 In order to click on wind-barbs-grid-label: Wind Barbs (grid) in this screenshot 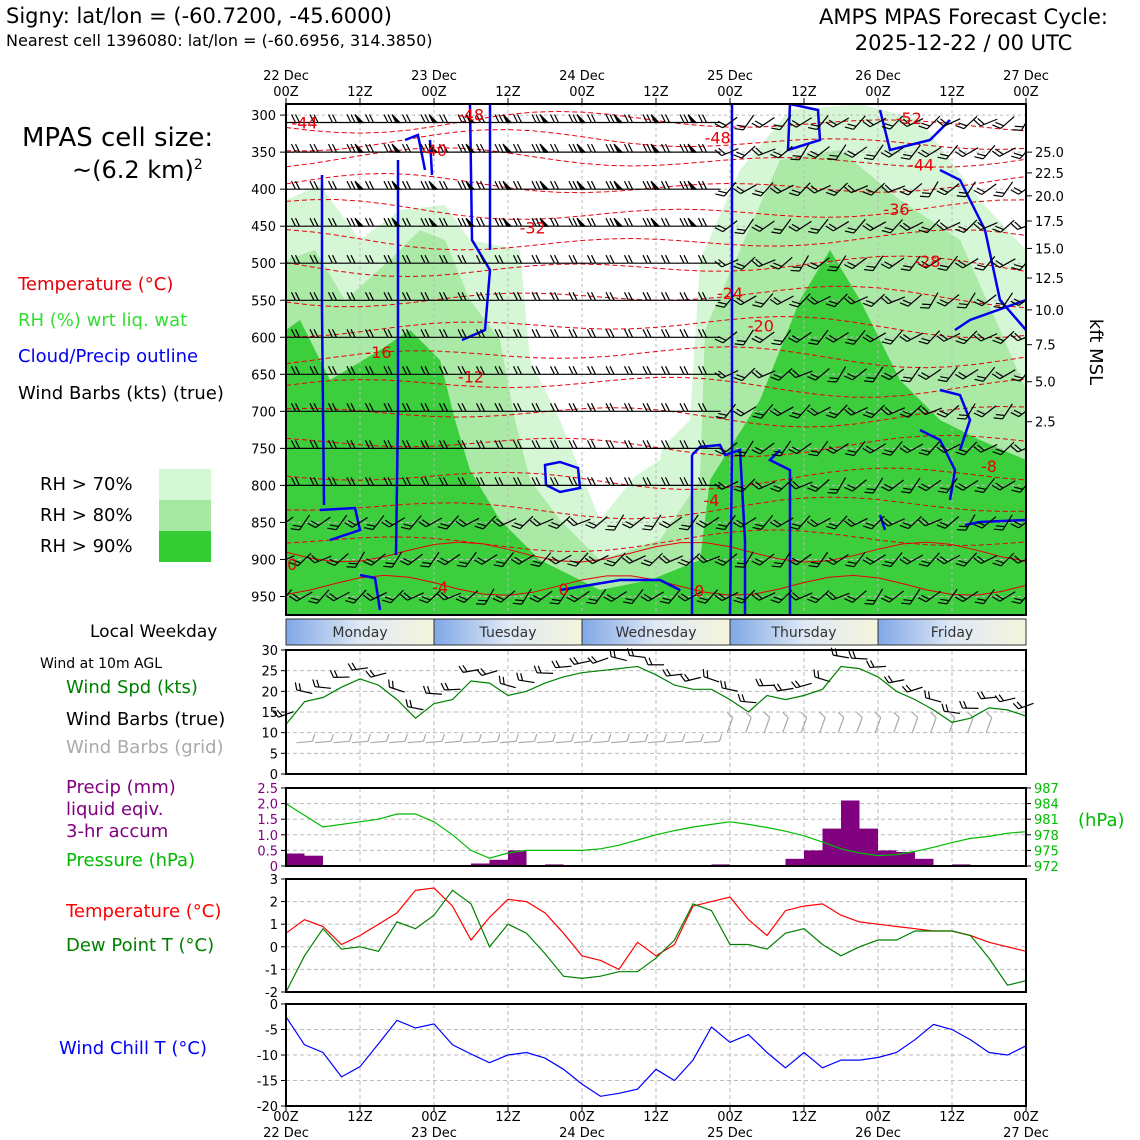, I will do `click(145, 747)`.